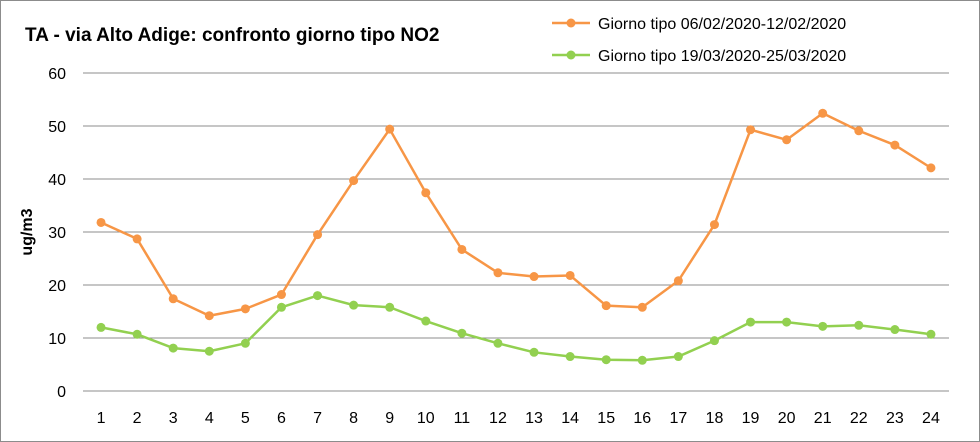 The image size is (980, 442). Describe the element at coordinates (518, 418) in the screenshot. I see `x-axis-ticks: 1 2 3 4 5 6 7 8 9 10 11 12 13 14 15 16 17 18 19 20 21 22 23 24` at that location.